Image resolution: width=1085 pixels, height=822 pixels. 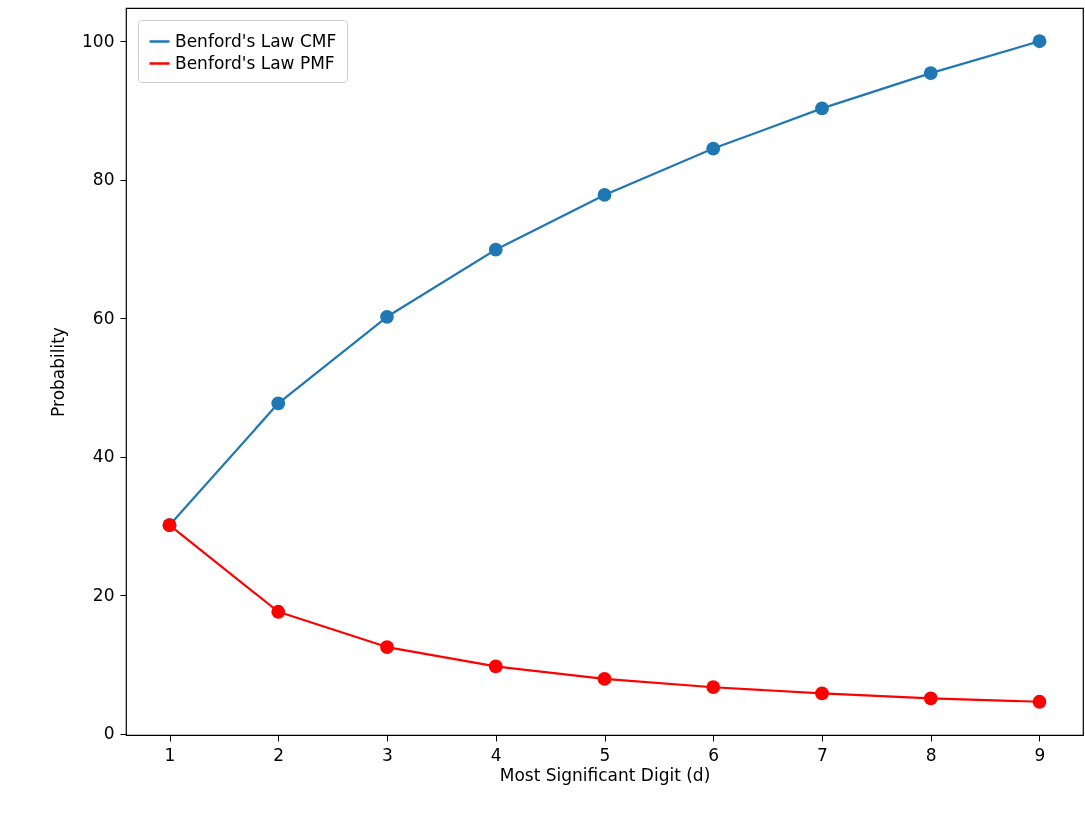 I want to click on x-tick-label: 2, so click(x=279, y=754).